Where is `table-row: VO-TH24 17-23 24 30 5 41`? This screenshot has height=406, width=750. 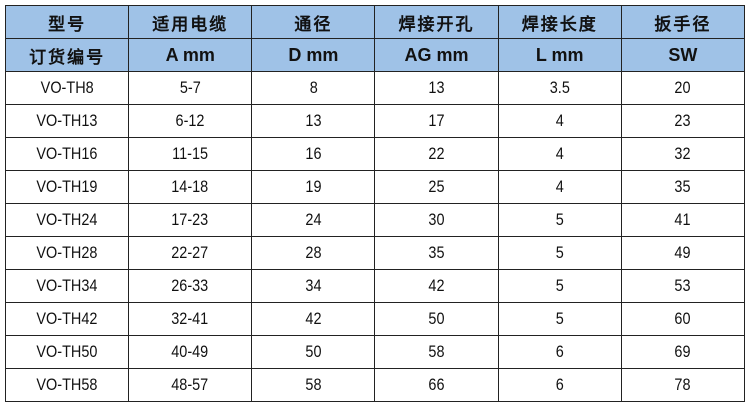 table-row: VO-TH24 17-23 24 30 5 41 is located at coordinates (375, 220).